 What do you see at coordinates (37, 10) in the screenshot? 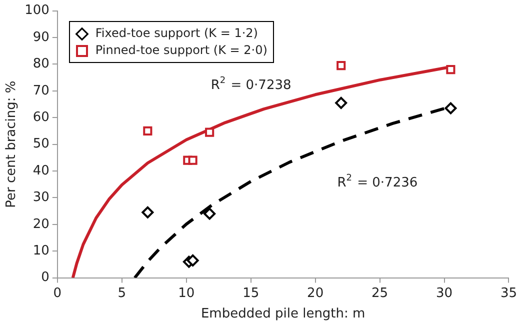
I see `y-tick-label: 100` at bounding box center [37, 10].